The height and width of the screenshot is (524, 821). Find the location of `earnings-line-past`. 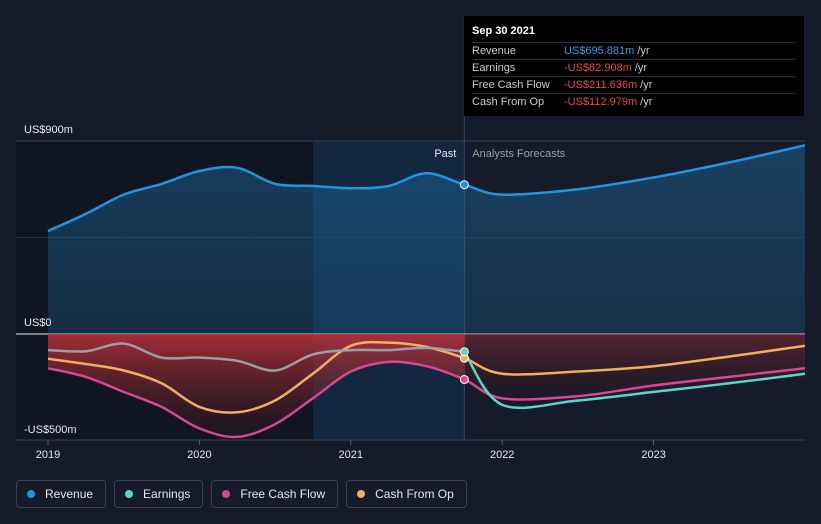

earnings-line-past is located at coordinates (256, 357).